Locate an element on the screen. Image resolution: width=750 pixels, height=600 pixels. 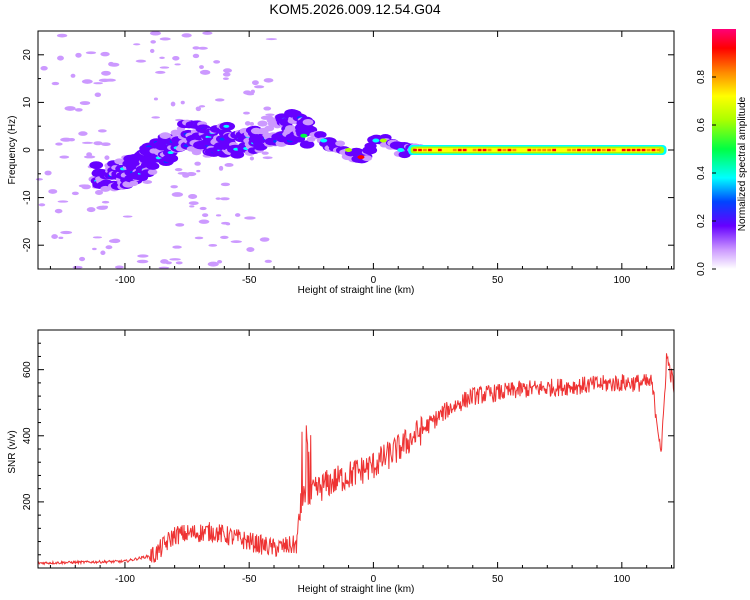
colorbar-label: Normalized spectral amplitude is located at coordinates (742, 163).